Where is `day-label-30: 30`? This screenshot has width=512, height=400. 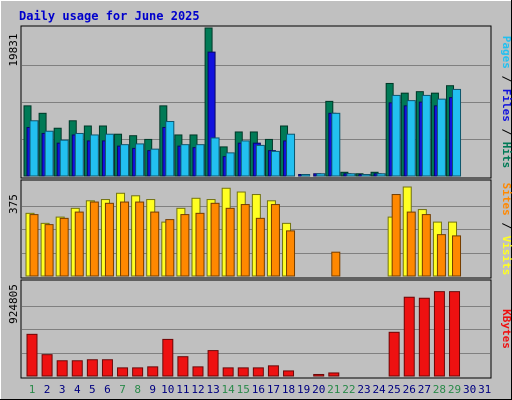
day-label-30: 30 is located at coordinates (469, 389).